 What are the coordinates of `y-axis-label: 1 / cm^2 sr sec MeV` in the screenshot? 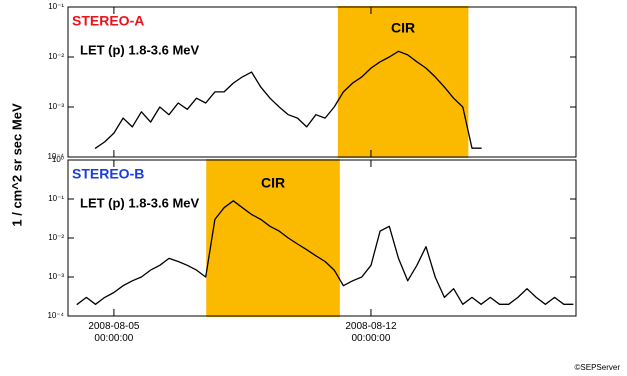 It's located at (16, 165).